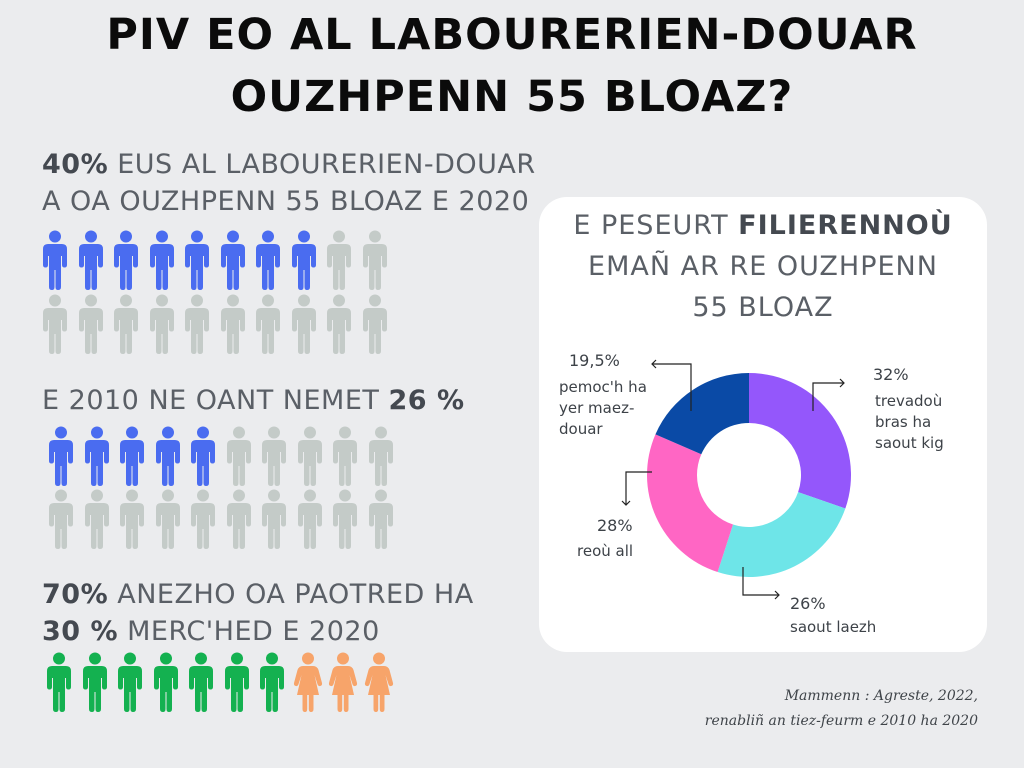 The height and width of the screenshot is (768, 1024). I want to click on chart-title-bold: FILIERENNOÙ, so click(845, 225).